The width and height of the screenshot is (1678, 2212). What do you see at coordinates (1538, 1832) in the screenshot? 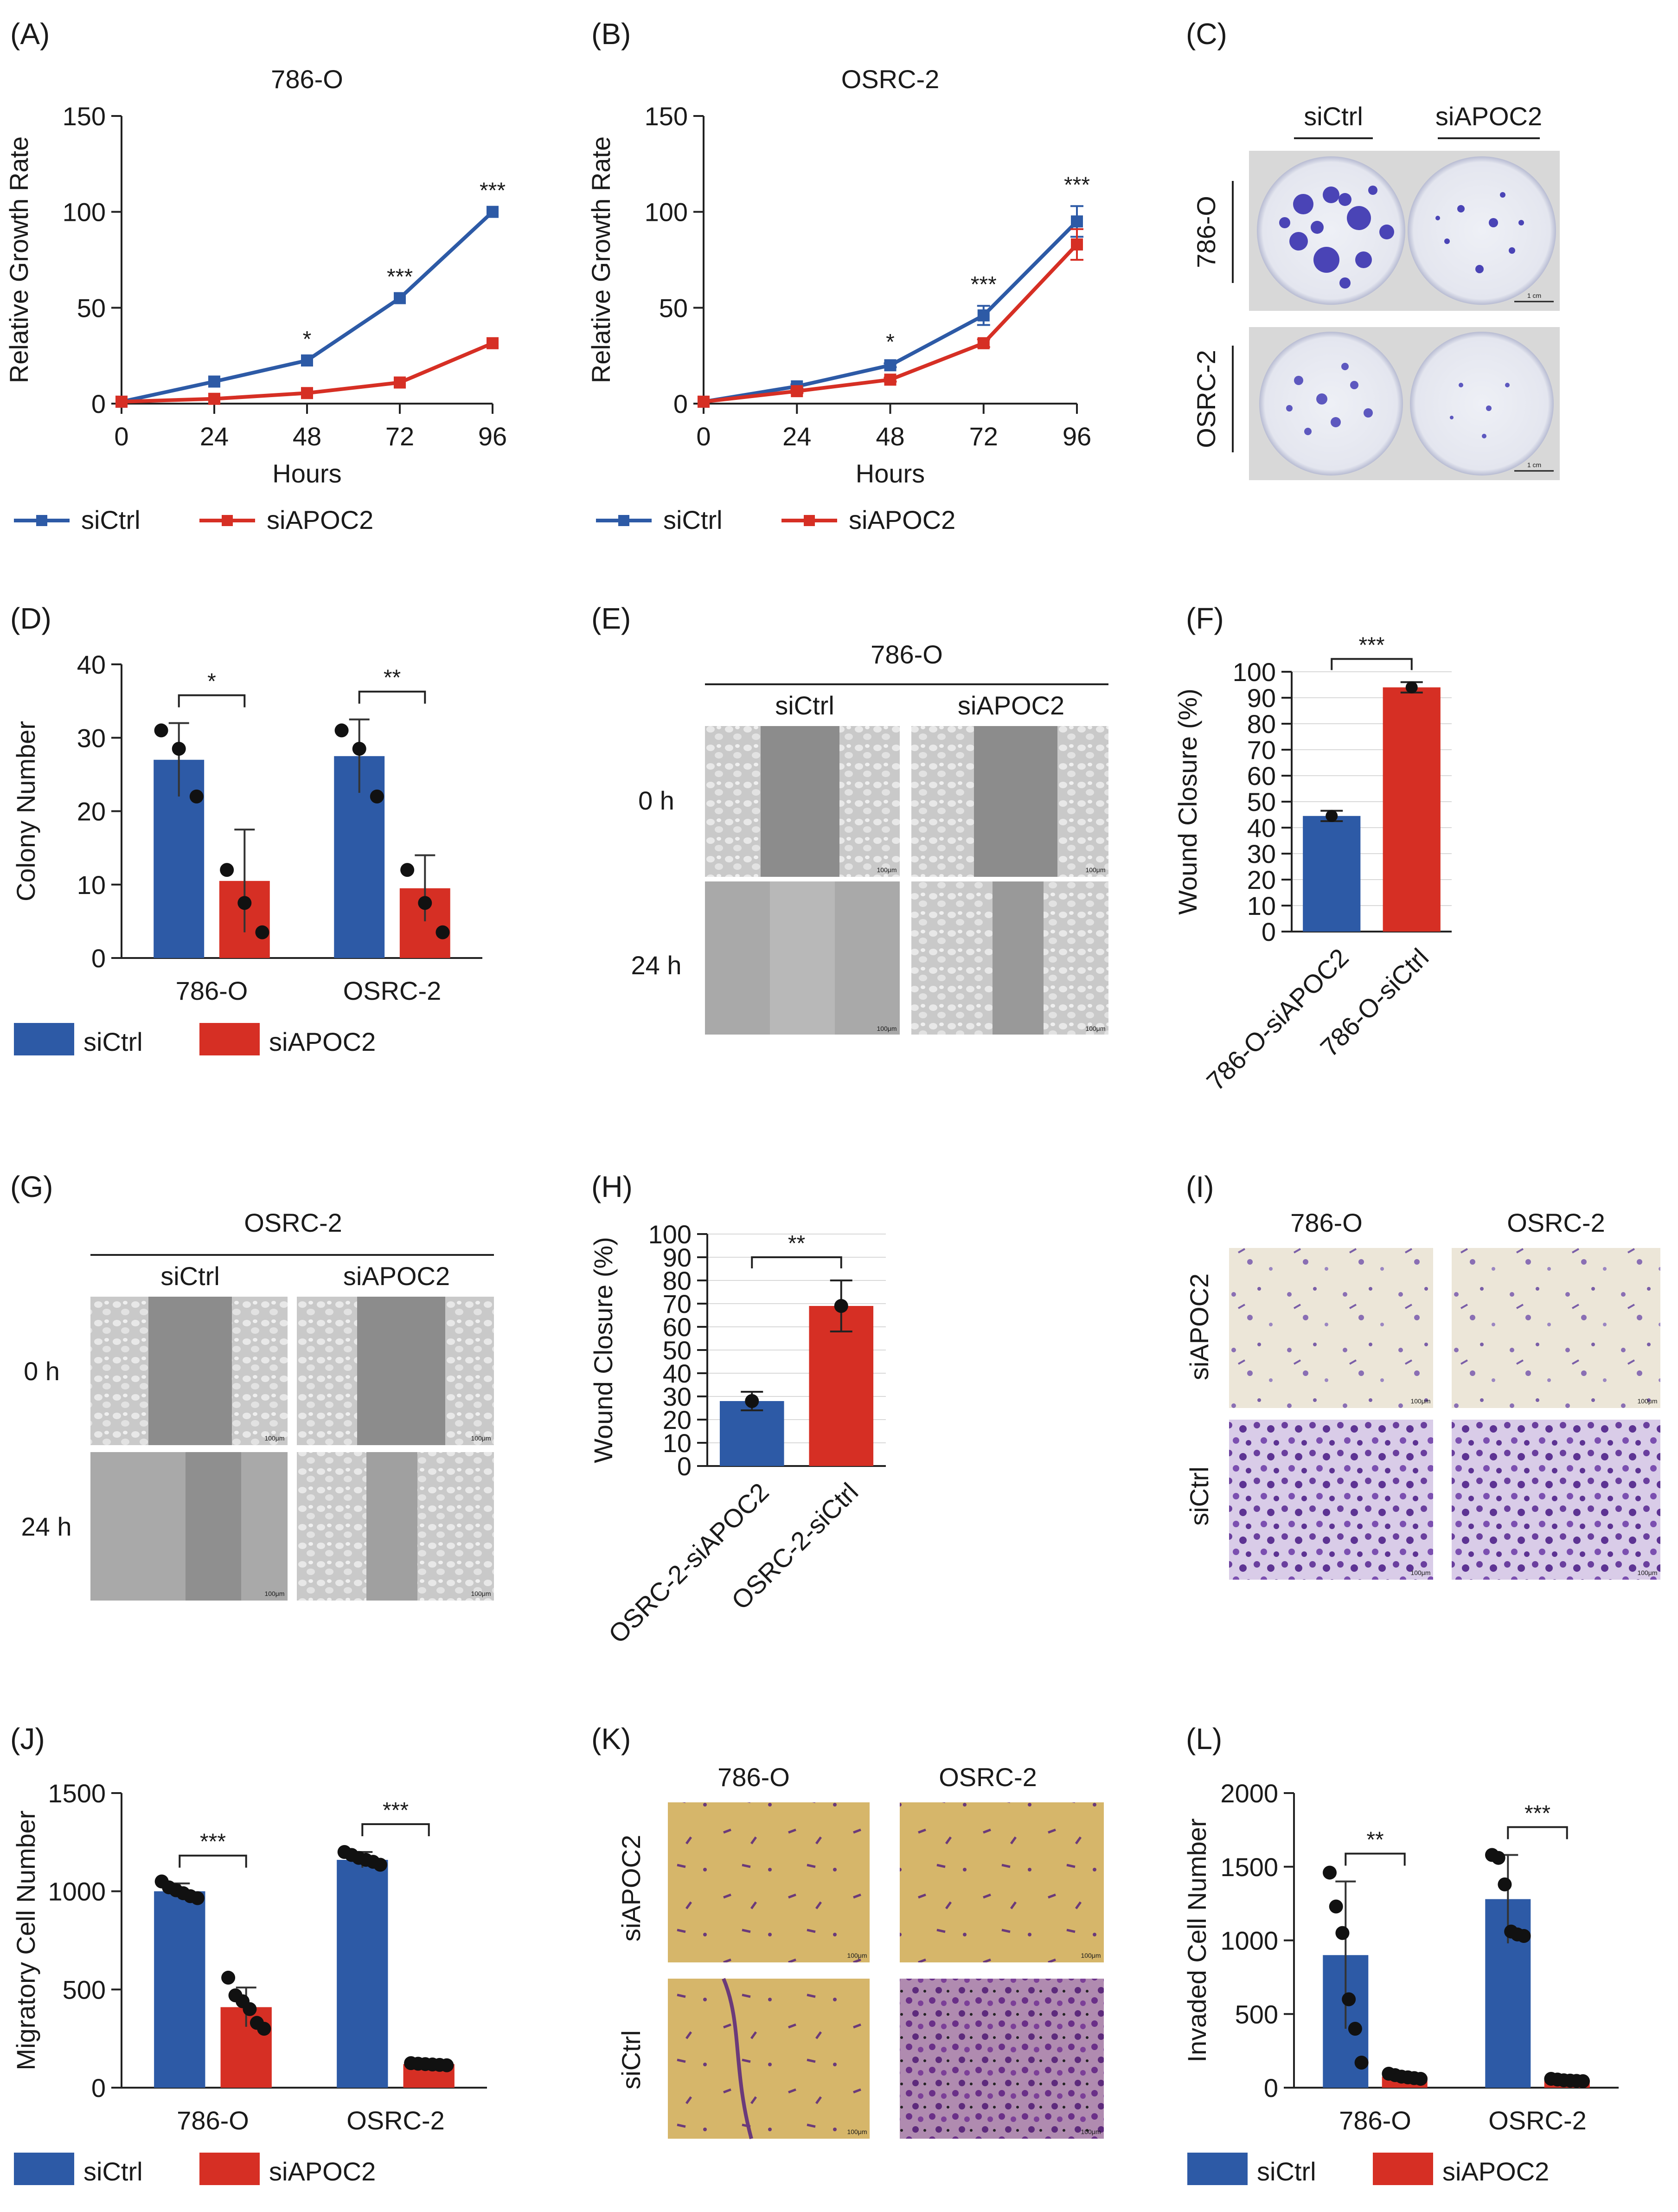
I see `significance-bracket` at bounding box center [1538, 1832].